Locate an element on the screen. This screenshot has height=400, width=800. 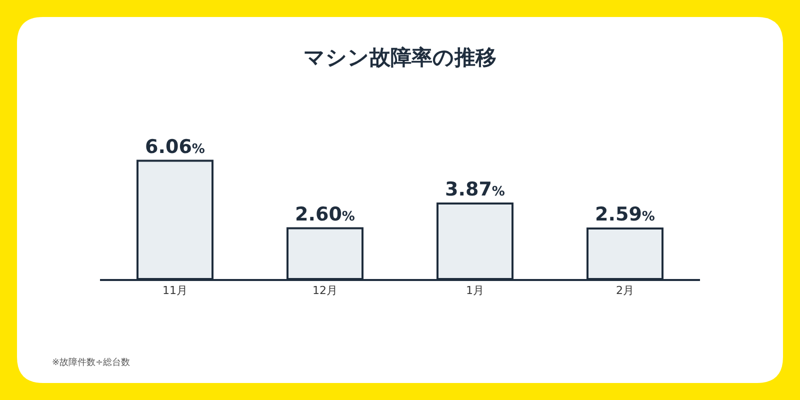
data-label: 6.06% is located at coordinates (175, 147).